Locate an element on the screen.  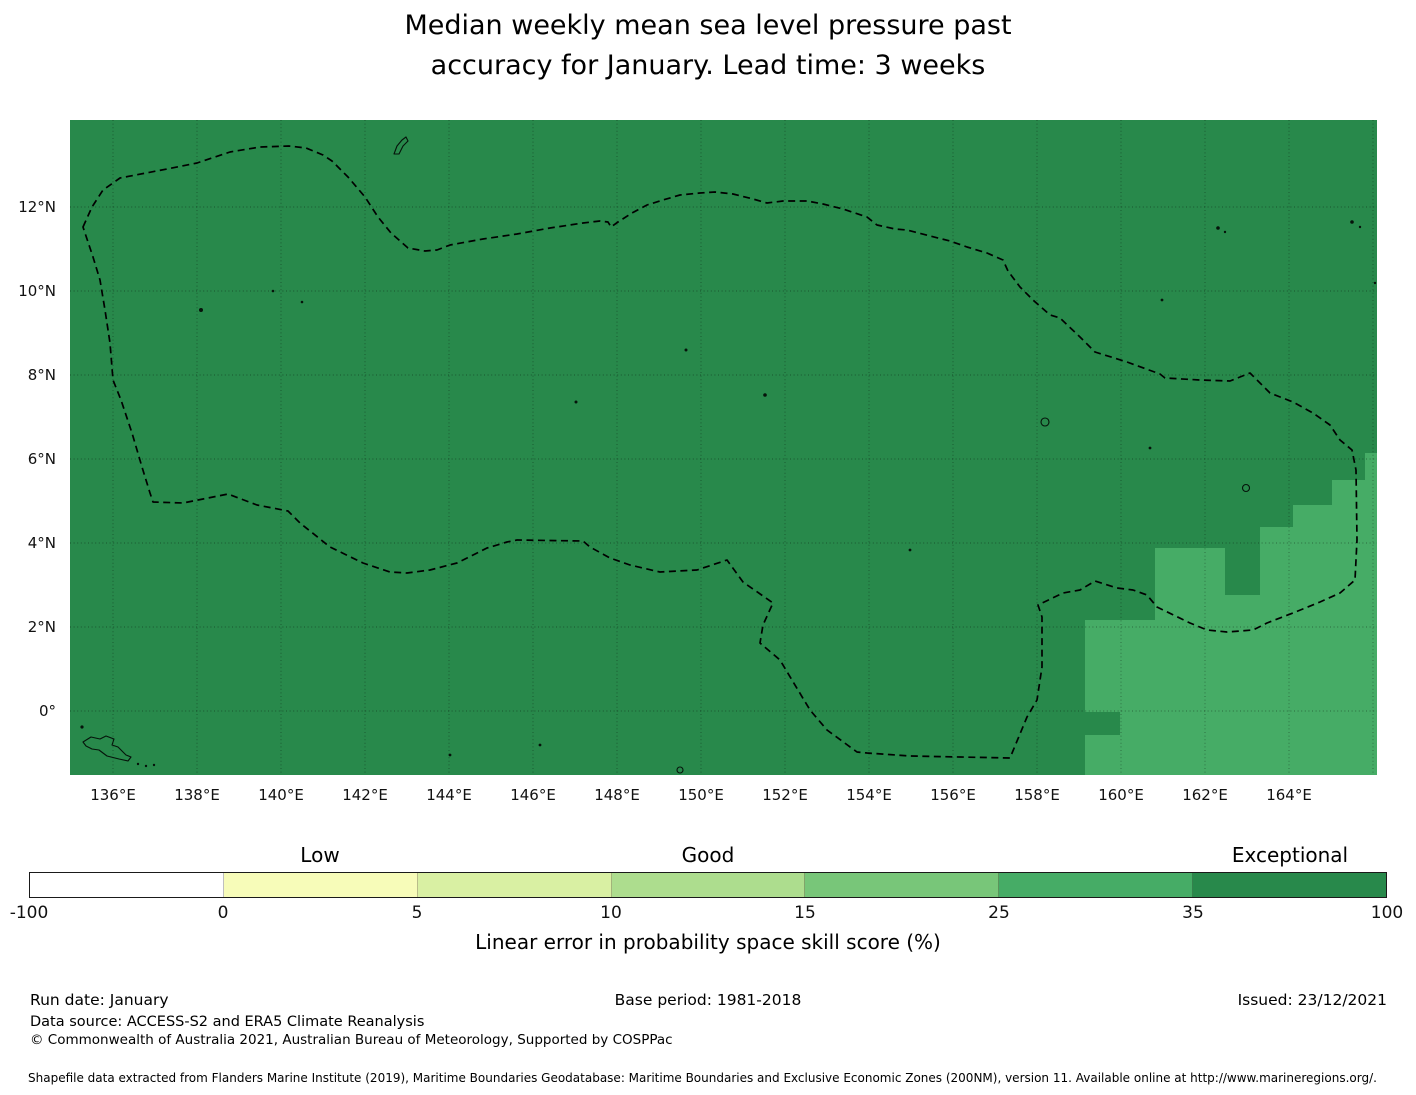
colorbar is located at coordinates (708, 885).